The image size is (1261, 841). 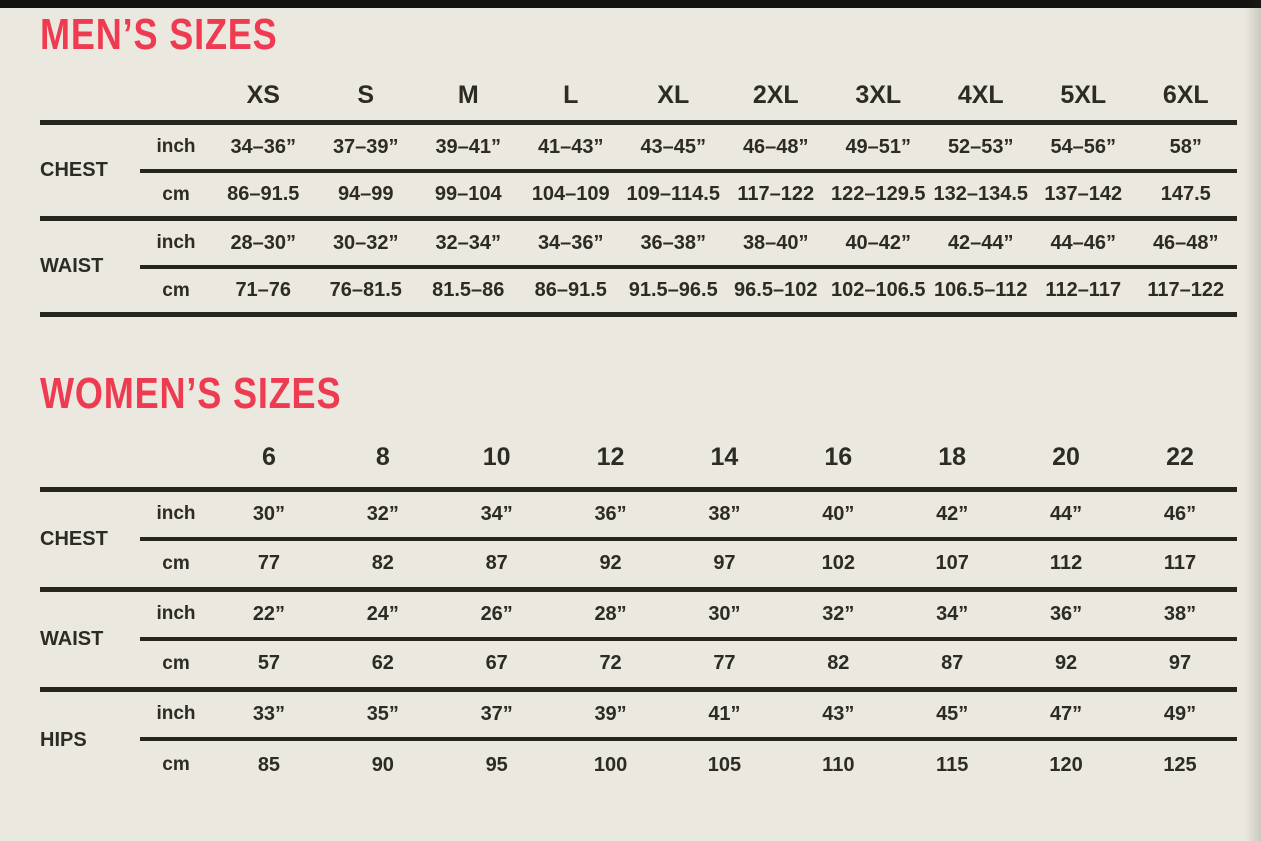 I want to click on size-value-cell: 112, so click(x=1066, y=565).